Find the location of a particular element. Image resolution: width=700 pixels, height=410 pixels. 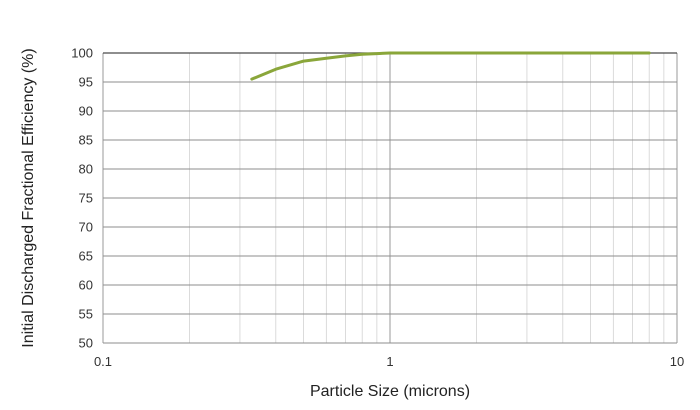

x-tick-label: 0.1 is located at coordinates (103, 361).